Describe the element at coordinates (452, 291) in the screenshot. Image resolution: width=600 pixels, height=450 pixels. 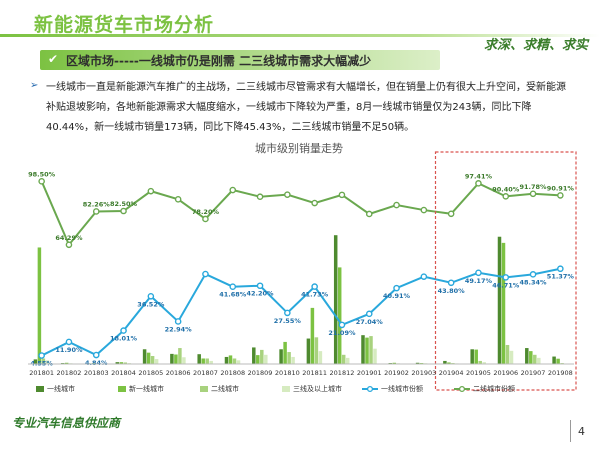
I see `data-label: 43.80%` at that location.